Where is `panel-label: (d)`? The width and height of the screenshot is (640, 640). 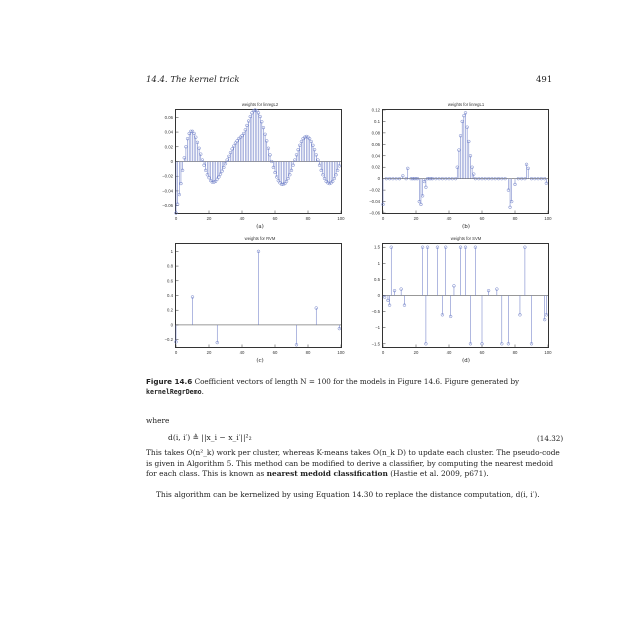 panel-label: (d) is located at coordinates (466, 361).